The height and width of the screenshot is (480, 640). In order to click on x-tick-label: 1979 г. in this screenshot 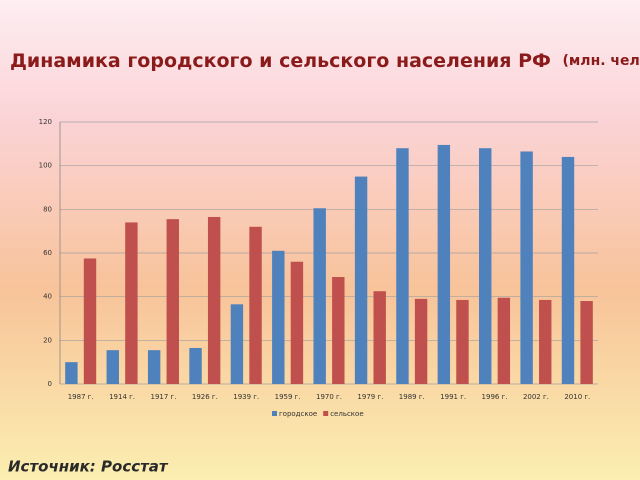, I will do `click(370, 397)`.